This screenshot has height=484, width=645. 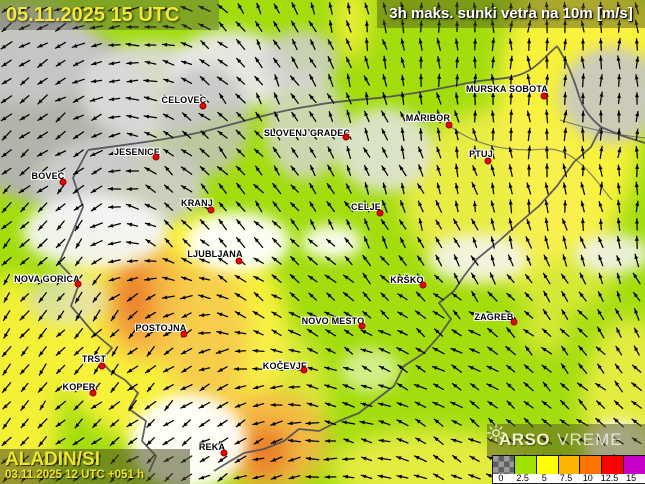 What do you see at coordinates (496, 433) in the screenshot?
I see `sun-icon` at bounding box center [496, 433].